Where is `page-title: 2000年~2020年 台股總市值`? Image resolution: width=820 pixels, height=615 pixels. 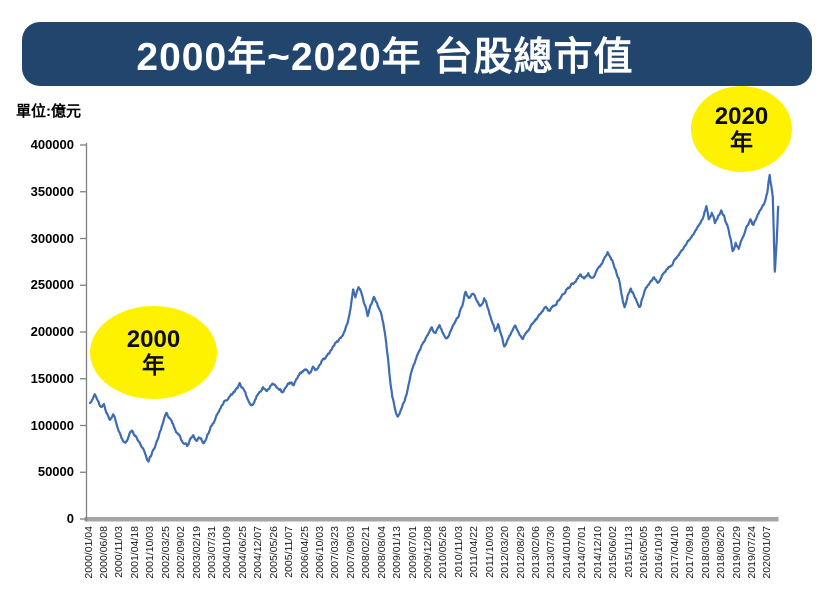 page-title: 2000年~2020年 台股總市值 is located at coordinates (385, 57).